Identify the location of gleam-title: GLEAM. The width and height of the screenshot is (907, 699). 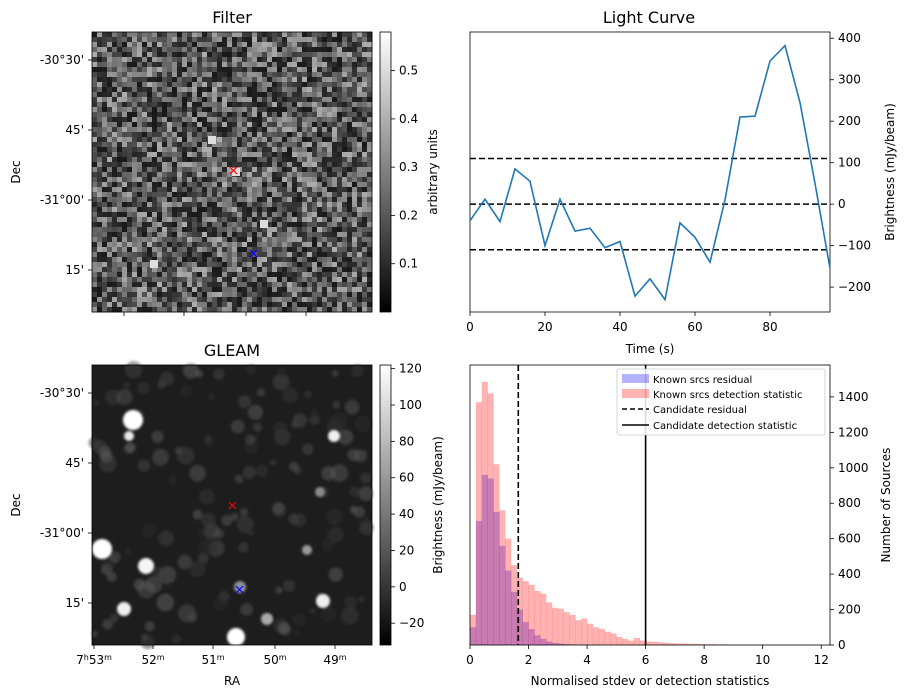
(232, 350).